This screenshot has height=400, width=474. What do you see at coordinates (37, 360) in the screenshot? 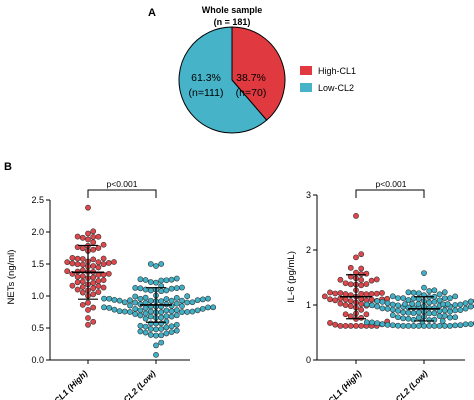
I see `nets-y-tick-label: 0.0` at bounding box center [37, 360].